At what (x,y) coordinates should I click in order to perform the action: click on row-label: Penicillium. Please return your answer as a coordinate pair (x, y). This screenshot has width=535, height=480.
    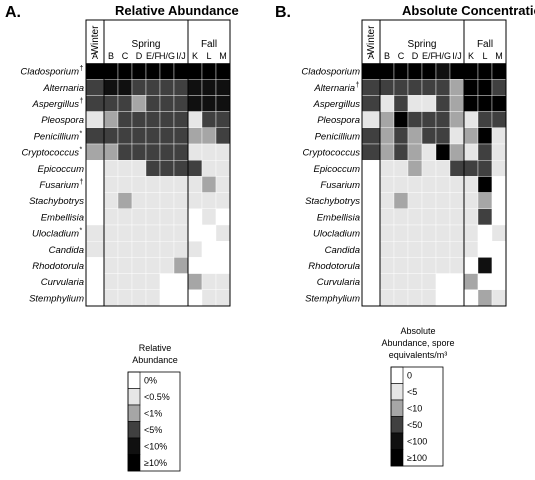
    Looking at the image, I should click on (56, 136).